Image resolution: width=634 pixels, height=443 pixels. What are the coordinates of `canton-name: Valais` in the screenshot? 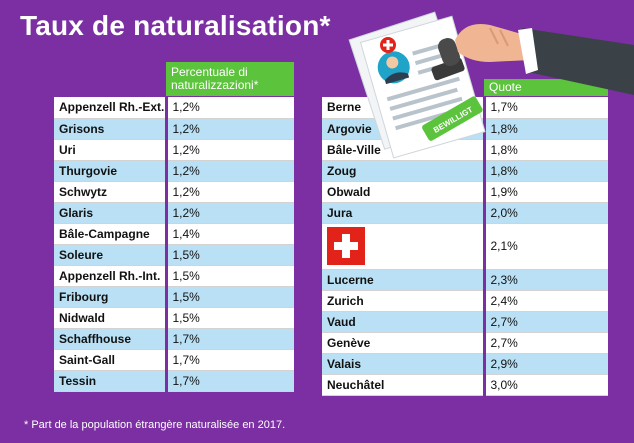 It's located at (403, 364).